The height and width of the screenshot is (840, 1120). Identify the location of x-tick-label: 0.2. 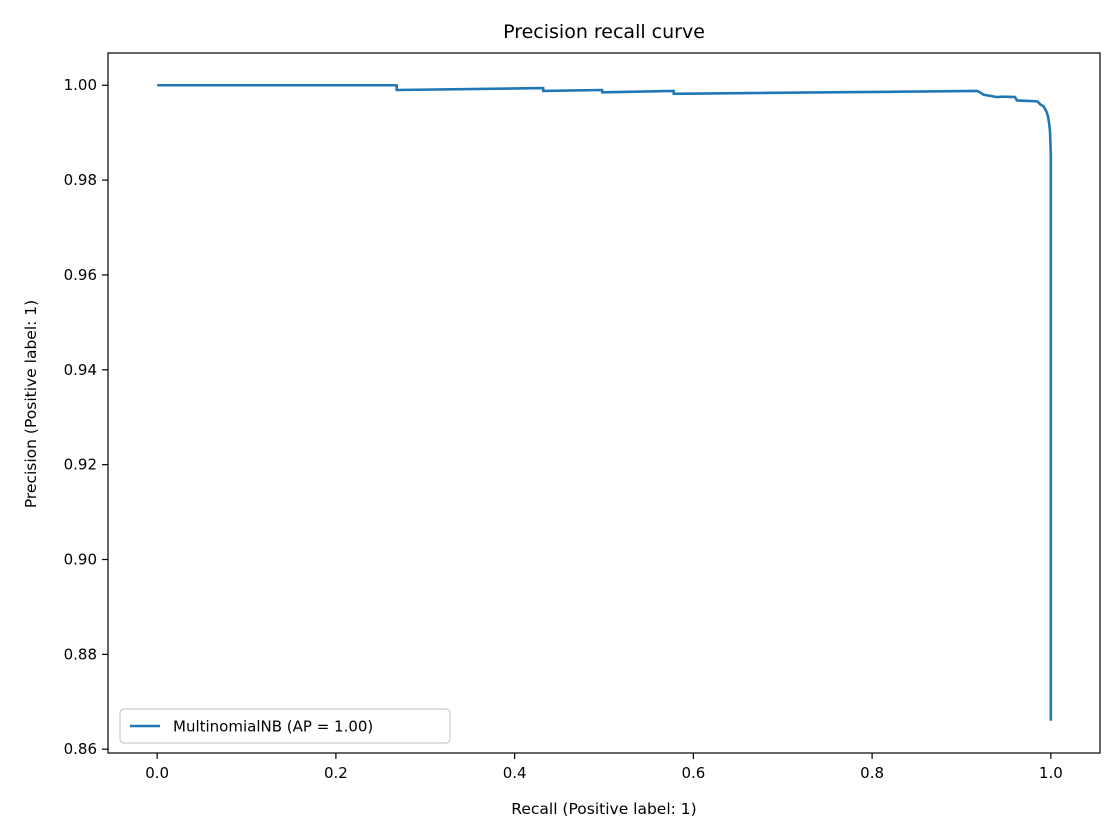
(336, 773).